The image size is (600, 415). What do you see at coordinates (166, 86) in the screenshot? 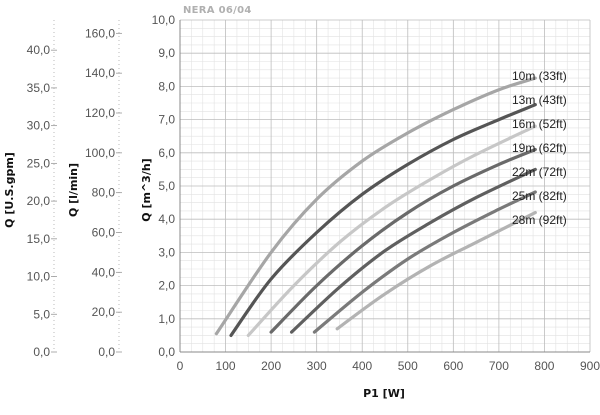
I see `y-tick-label: 8,0` at bounding box center [166, 86].